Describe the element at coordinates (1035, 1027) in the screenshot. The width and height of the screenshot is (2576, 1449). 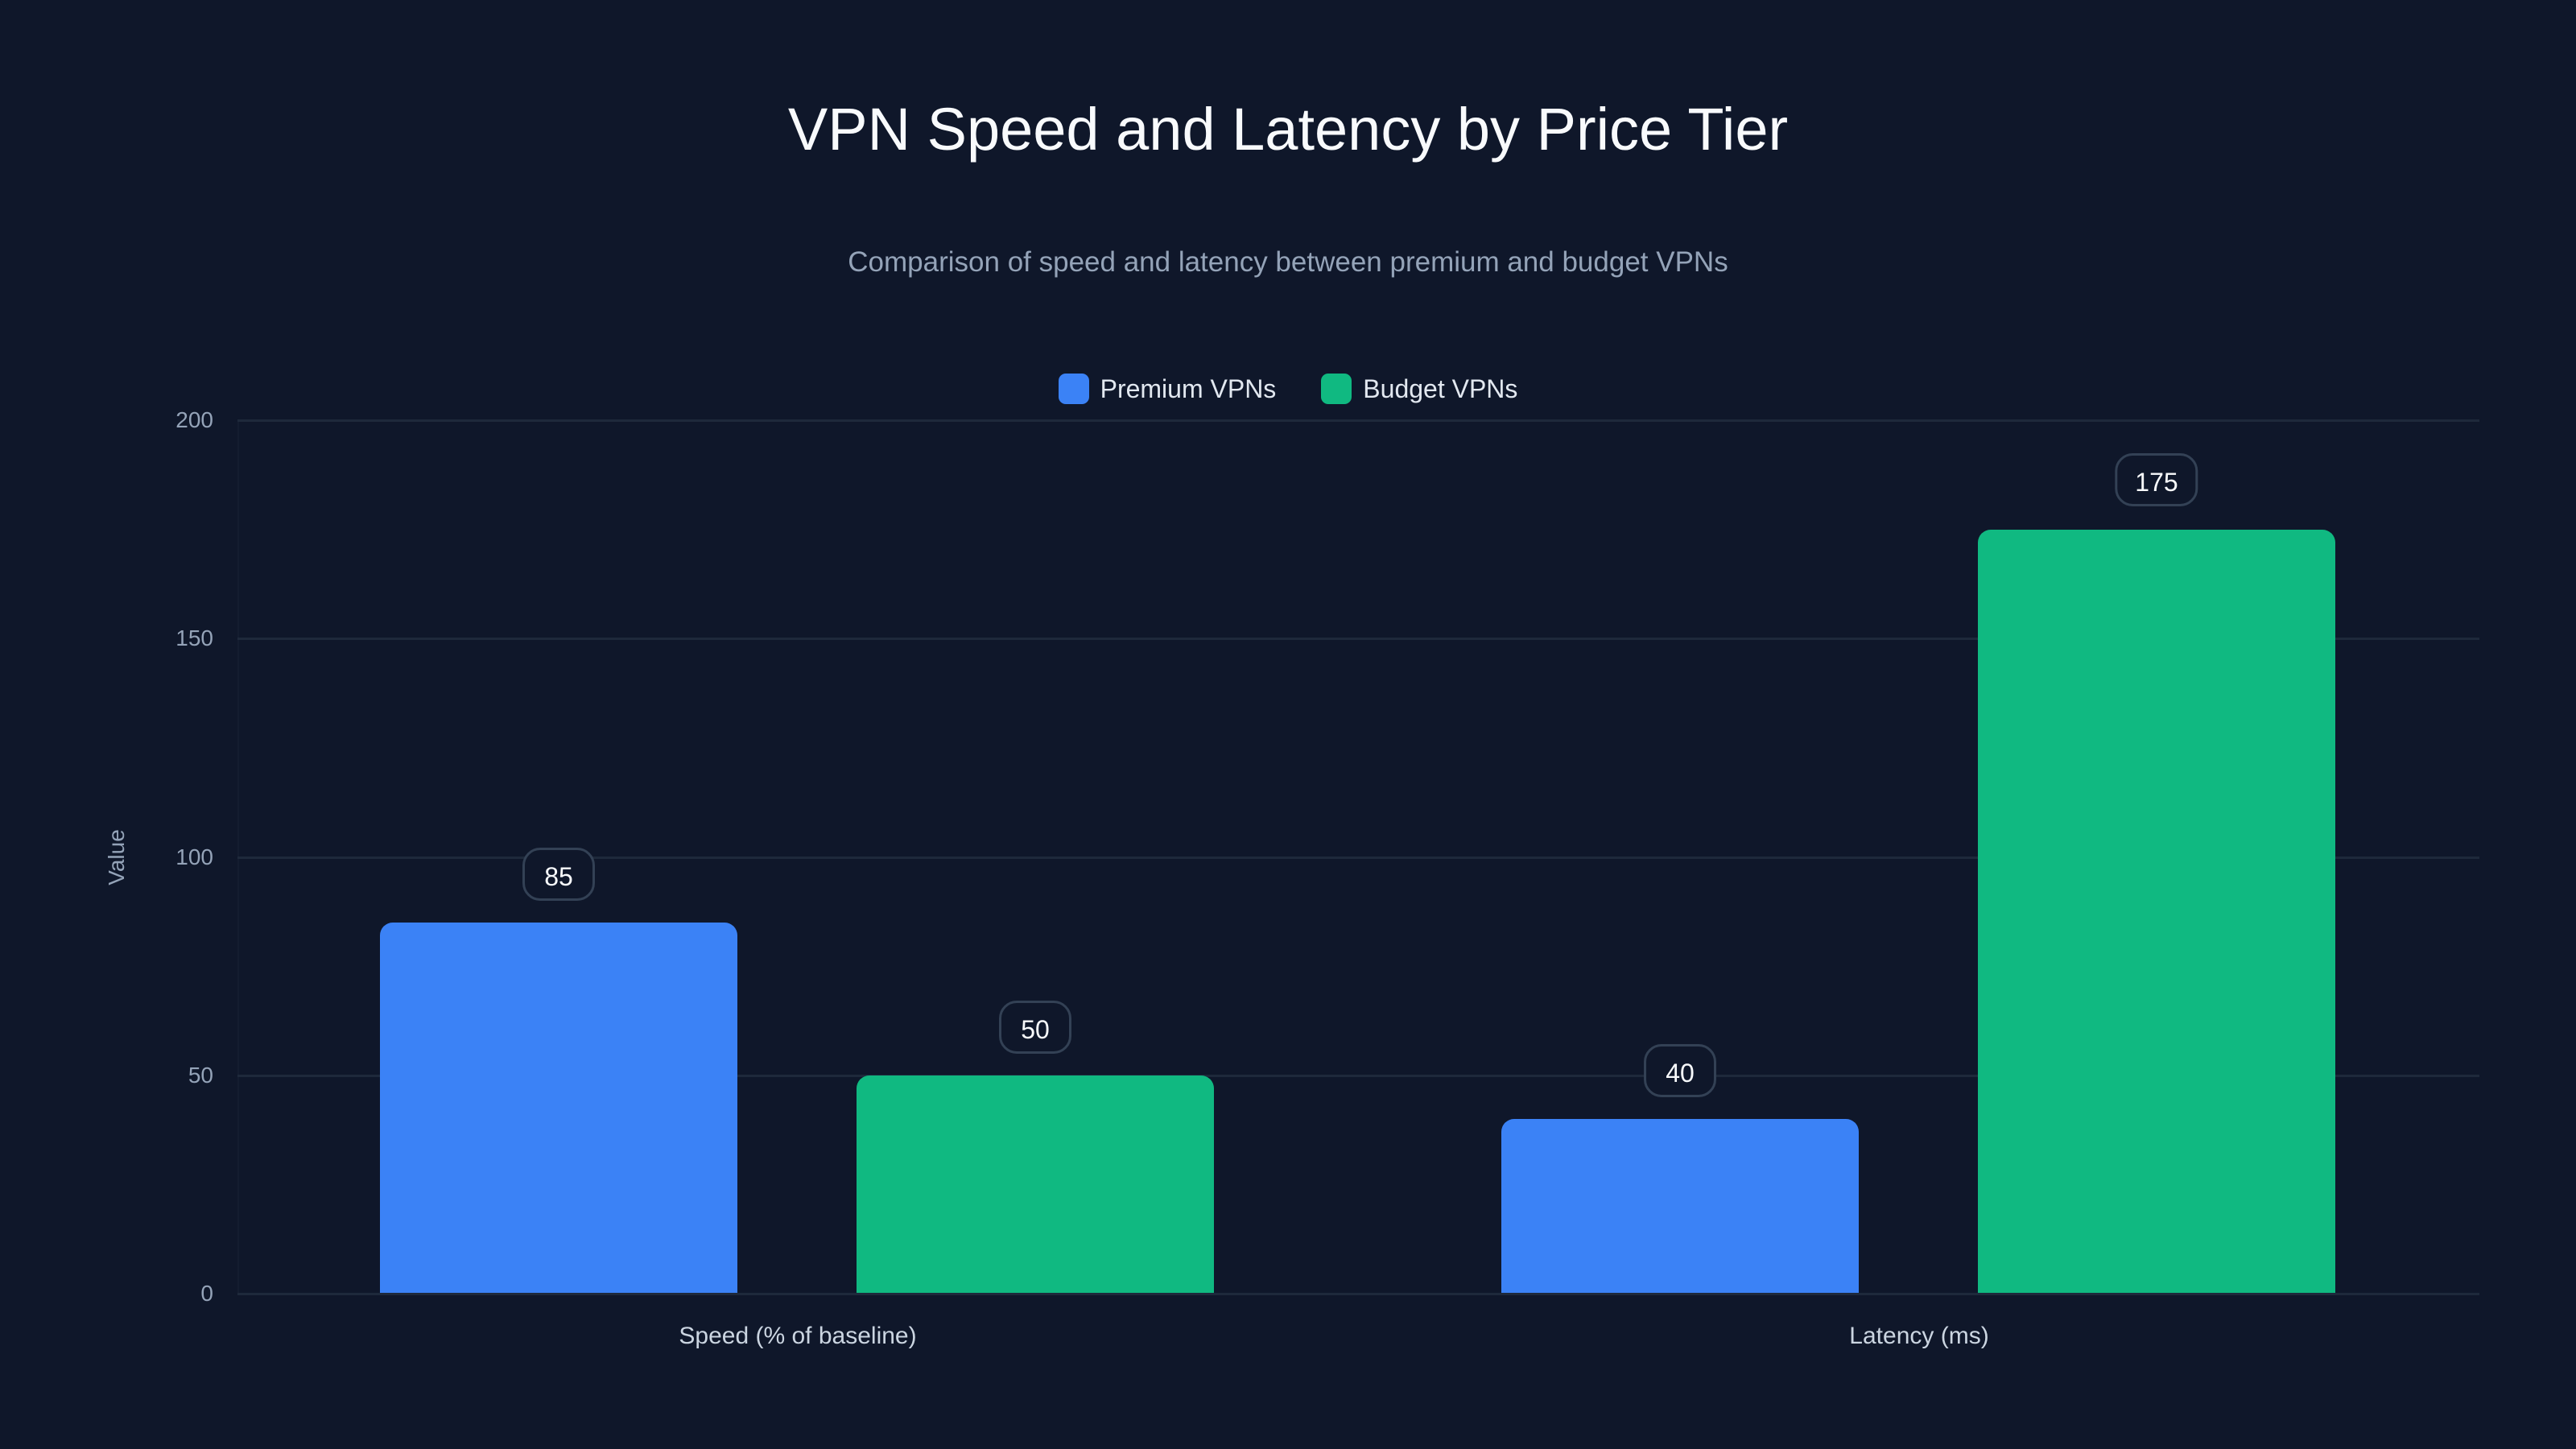
I see `value-label-budget-speed: 50` at that location.